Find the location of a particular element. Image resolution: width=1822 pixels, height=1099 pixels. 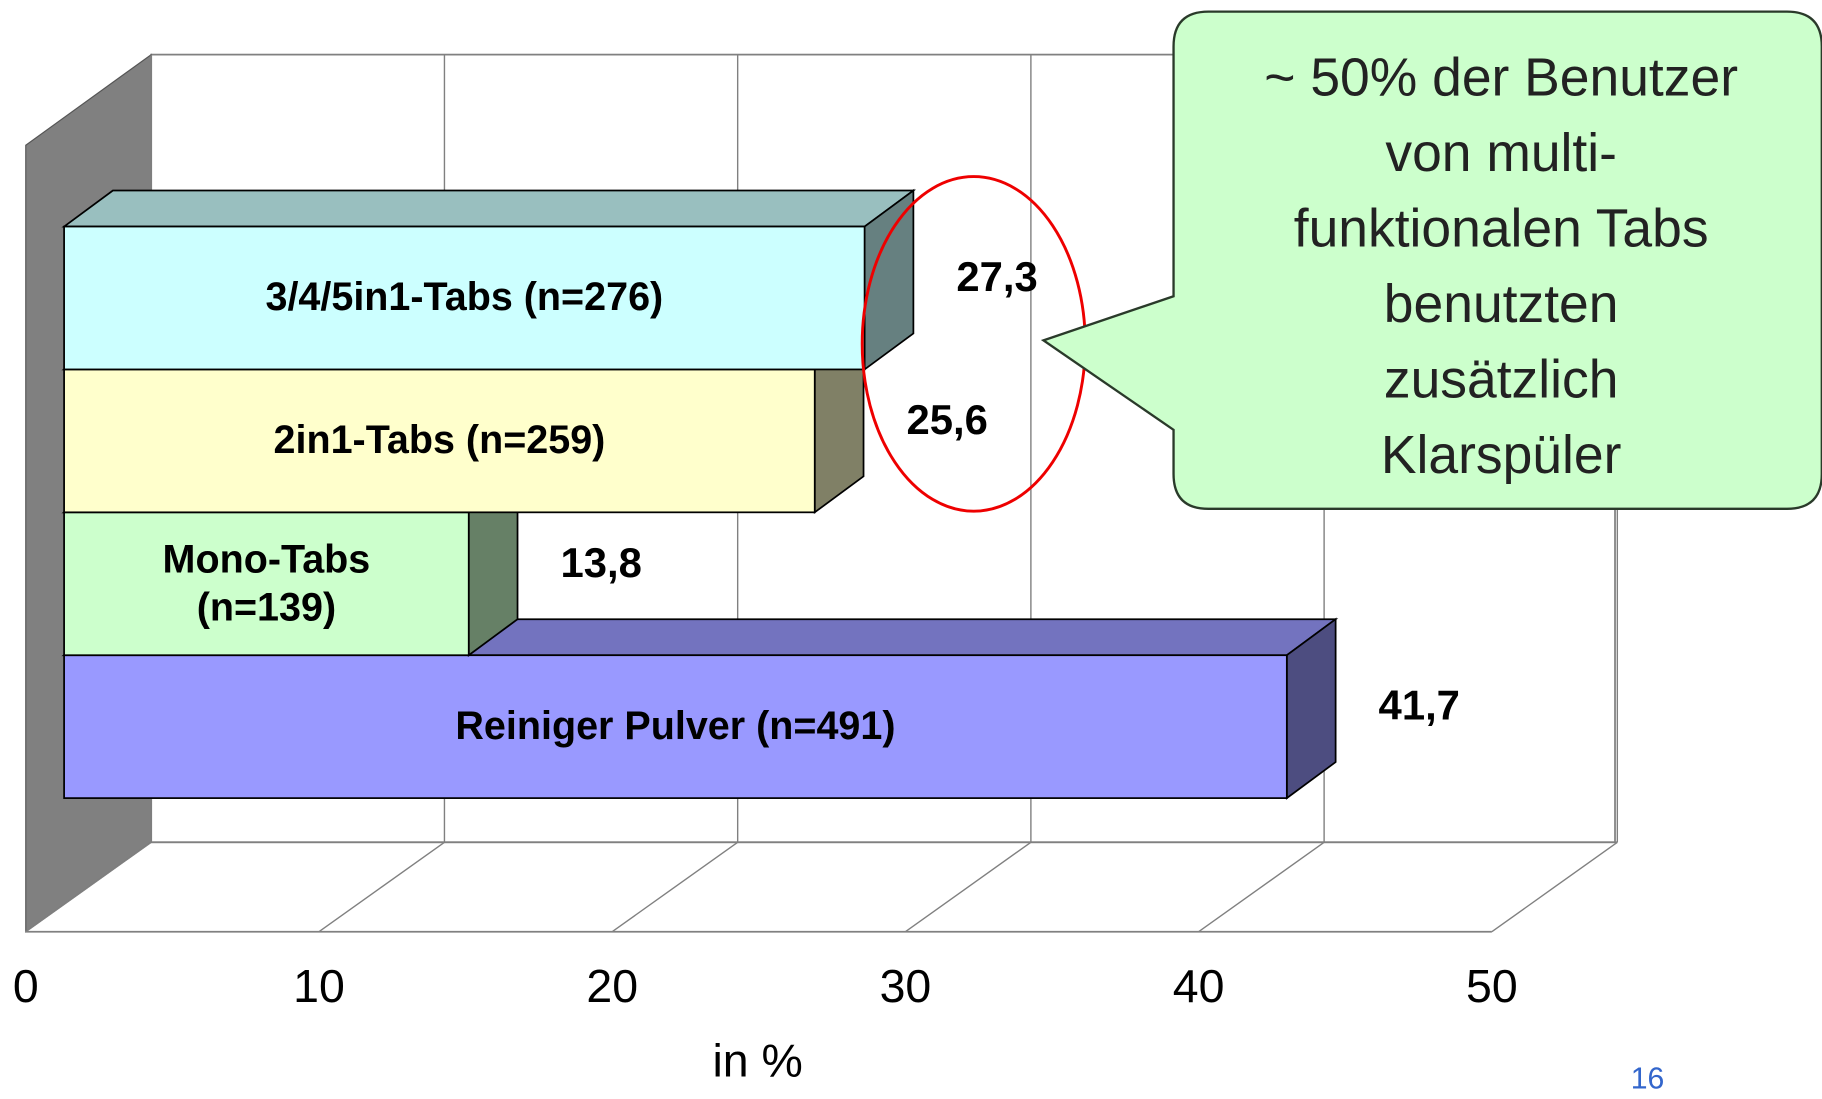

x-tick-label: 20 is located at coordinates (612, 986).